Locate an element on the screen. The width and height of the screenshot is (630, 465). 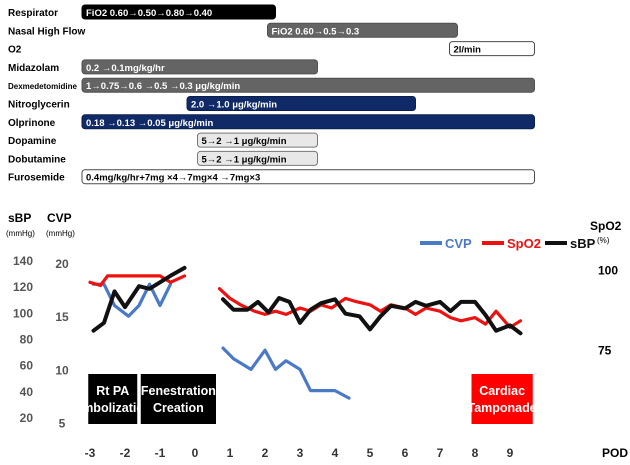
event-box: Fenestration Creation is located at coordinates (178, 399).